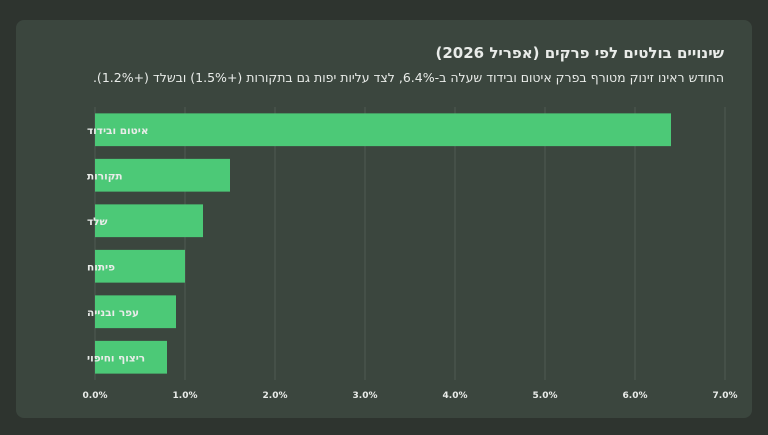 The width and height of the screenshot is (768, 435). I want to click on x-tick-label: 0.0%, so click(95, 396).